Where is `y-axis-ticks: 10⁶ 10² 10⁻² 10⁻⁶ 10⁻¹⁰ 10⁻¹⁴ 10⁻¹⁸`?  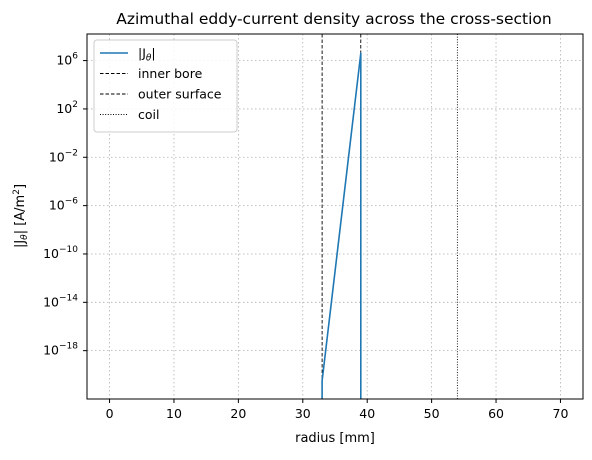
y-axis-ticks: 10⁶ 10² 10⁻² 10⁻⁶ 10⁻¹⁰ 10⁻¹⁴ 10⁻¹⁸ is located at coordinates (65, 205).